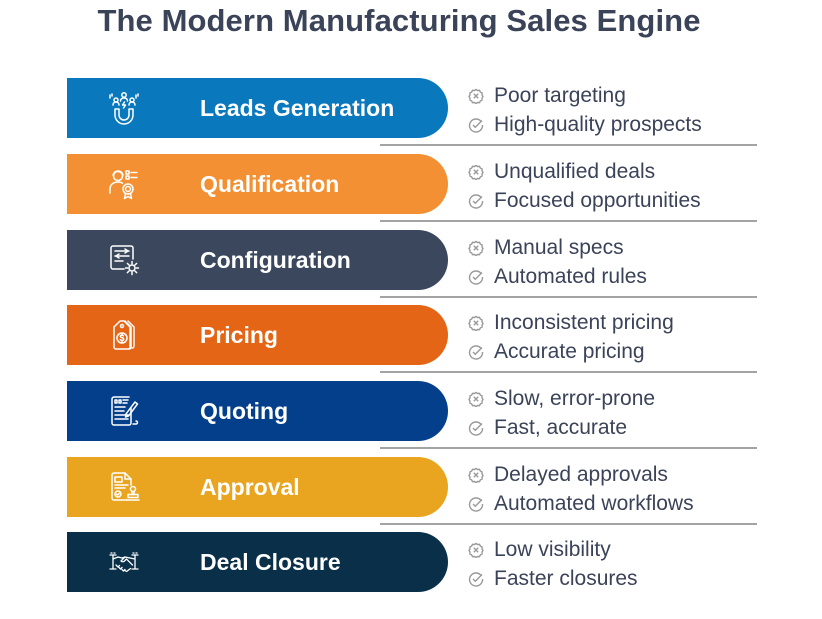 Image resolution: width=822 pixels, height=619 pixels. What do you see at coordinates (124, 335) in the screenshot?
I see `price-tag-icon` at bounding box center [124, 335].